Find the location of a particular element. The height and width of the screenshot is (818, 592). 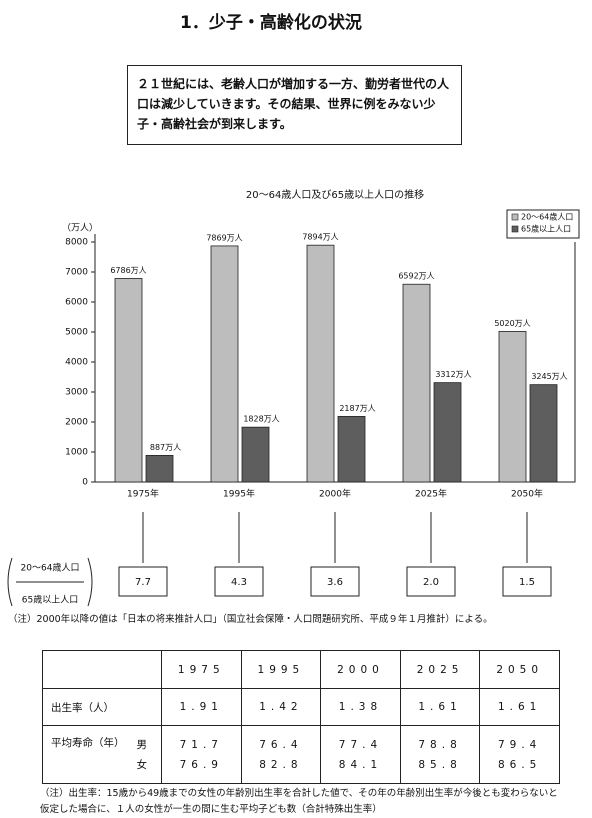

header-cell: 2025 is located at coordinates (440, 669).